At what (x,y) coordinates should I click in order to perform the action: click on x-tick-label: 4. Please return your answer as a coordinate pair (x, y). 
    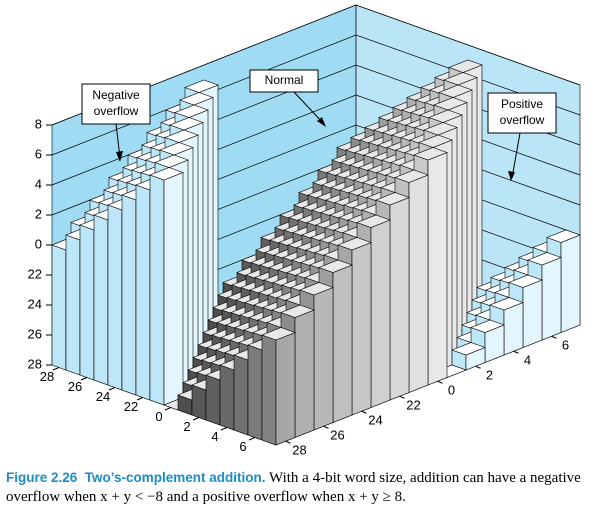
    Looking at the image, I should click on (214, 436).